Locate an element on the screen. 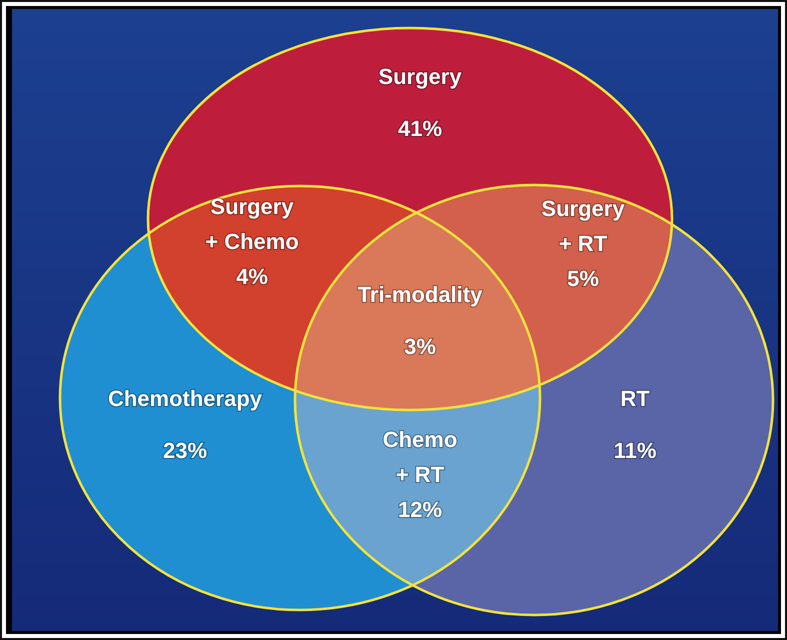 This screenshot has width=787, height=640. category-label: Chemotherapy is located at coordinates (185, 398).